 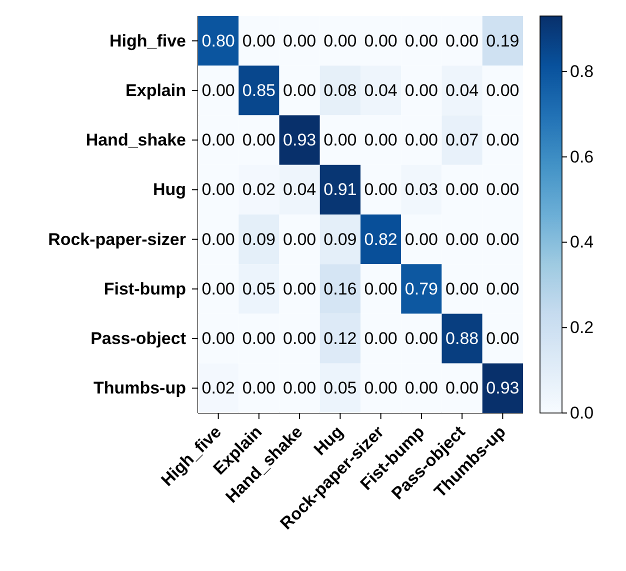 What do you see at coordinates (503, 40) in the screenshot?
I see `data-label: 0.19` at bounding box center [503, 40].